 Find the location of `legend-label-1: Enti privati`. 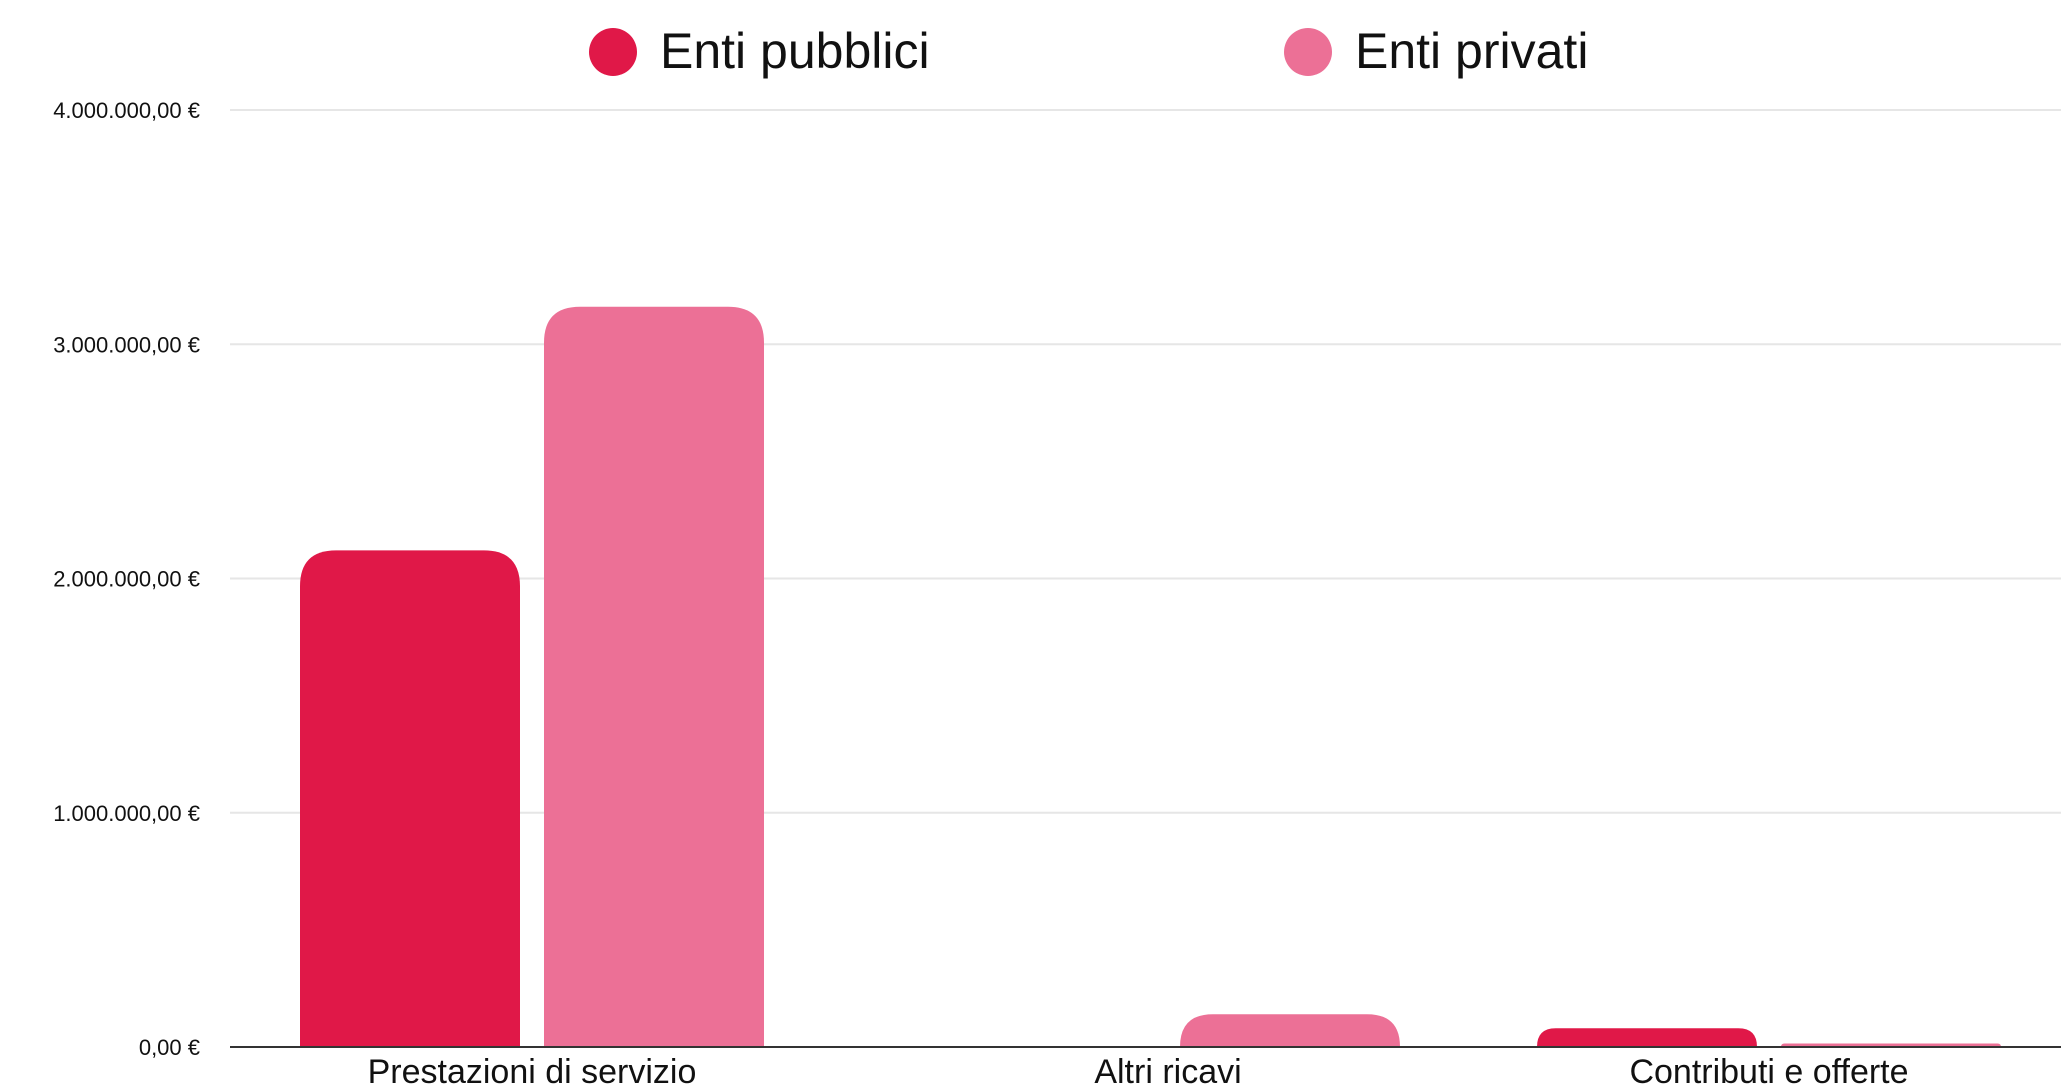

legend-label-1: Enti privati is located at coordinates (1471, 51).